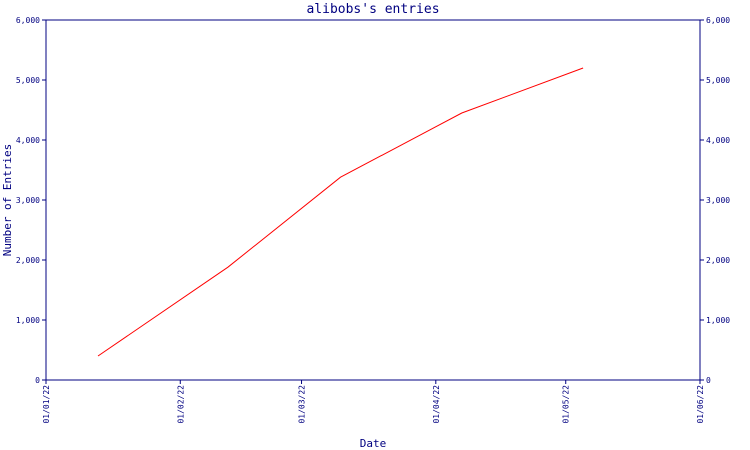 The height and width of the screenshot is (450, 750). Describe the element at coordinates (28, 260) in the screenshot. I see `y-tick-label-left: 2,000` at that location.